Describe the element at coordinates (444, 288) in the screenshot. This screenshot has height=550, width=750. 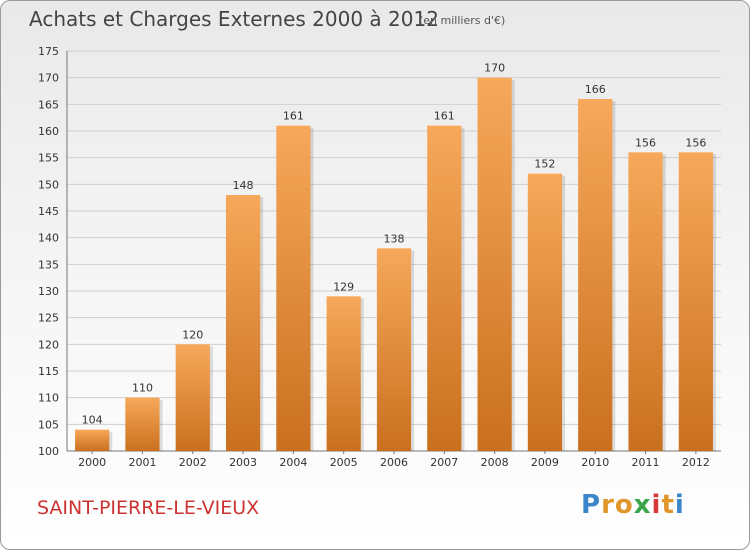
I see `bar-2007` at that location.